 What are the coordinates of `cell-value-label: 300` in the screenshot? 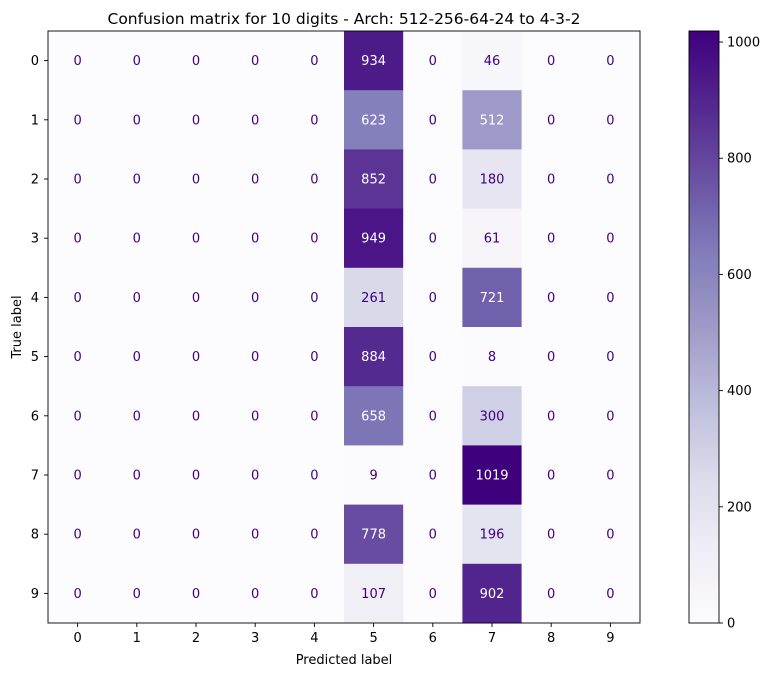 It's located at (492, 416).